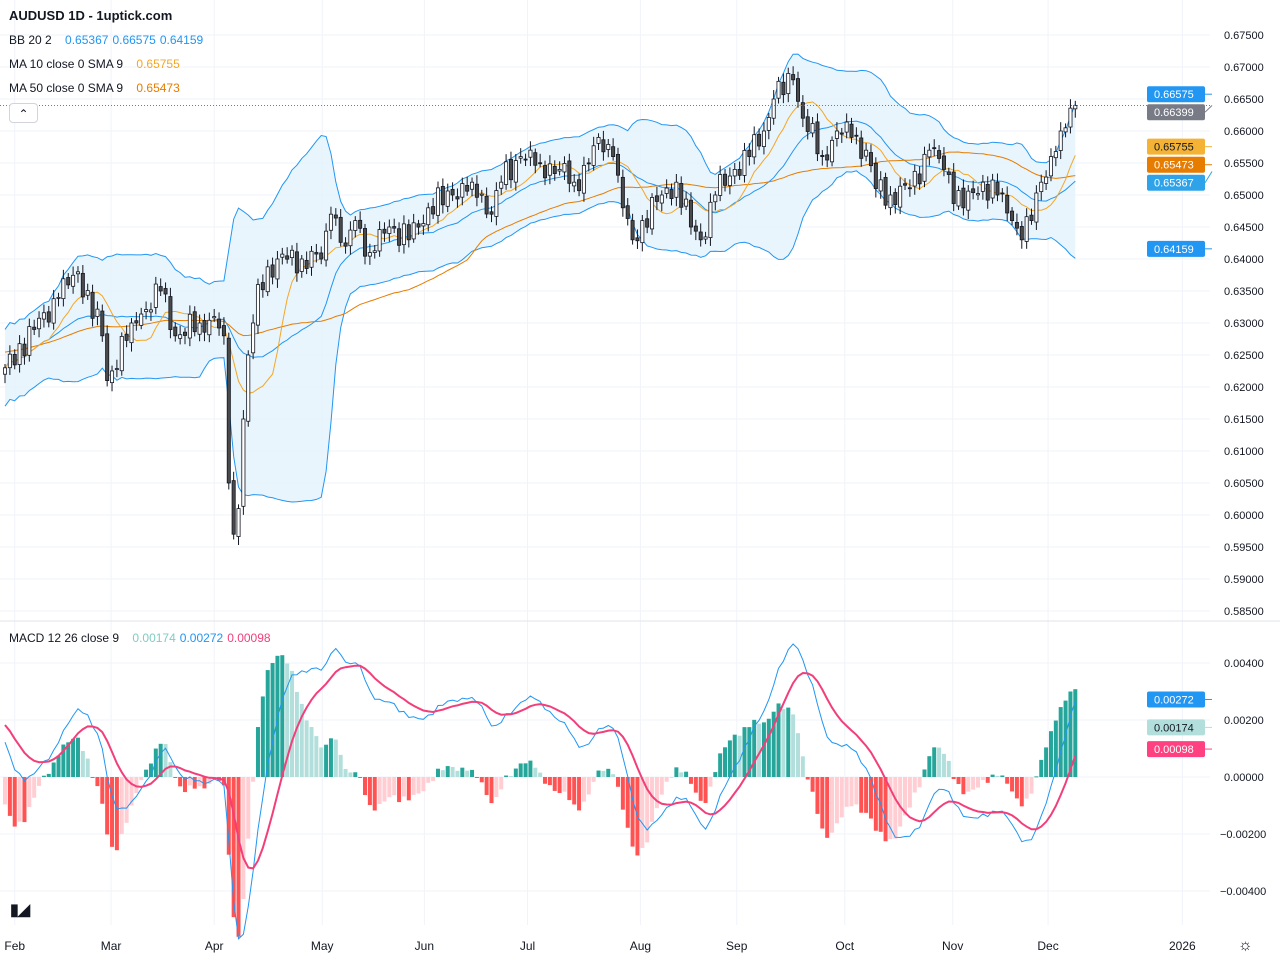 This screenshot has height=960, width=1280. What do you see at coordinates (1244, 778) in the screenshot?
I see `macd-tick-label: 0.00000` at bounding box center [1244, 778].